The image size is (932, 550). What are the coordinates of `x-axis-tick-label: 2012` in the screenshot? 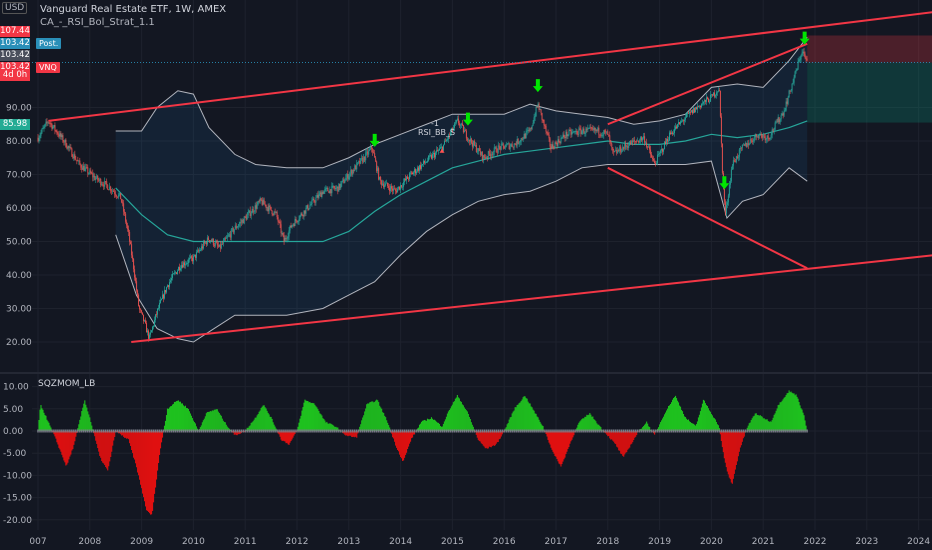 It's located at (297, 542).